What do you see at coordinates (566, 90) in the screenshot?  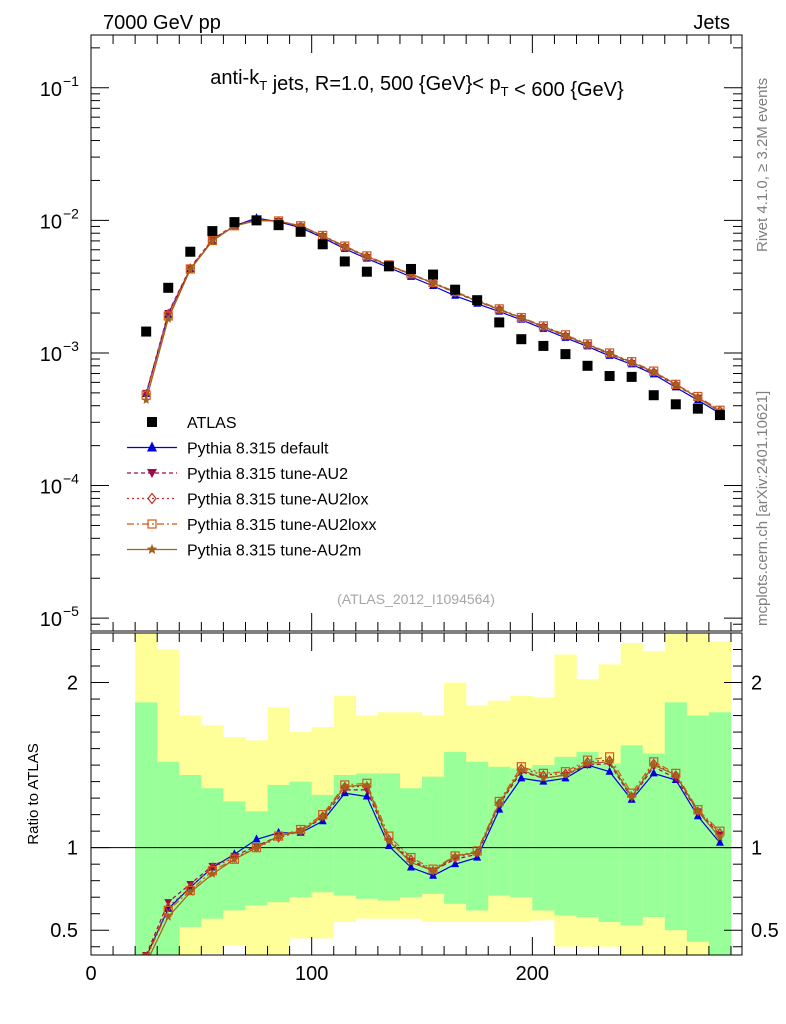 I see `title-text: < 600 {GeV}` at bounding box center [566, 90].